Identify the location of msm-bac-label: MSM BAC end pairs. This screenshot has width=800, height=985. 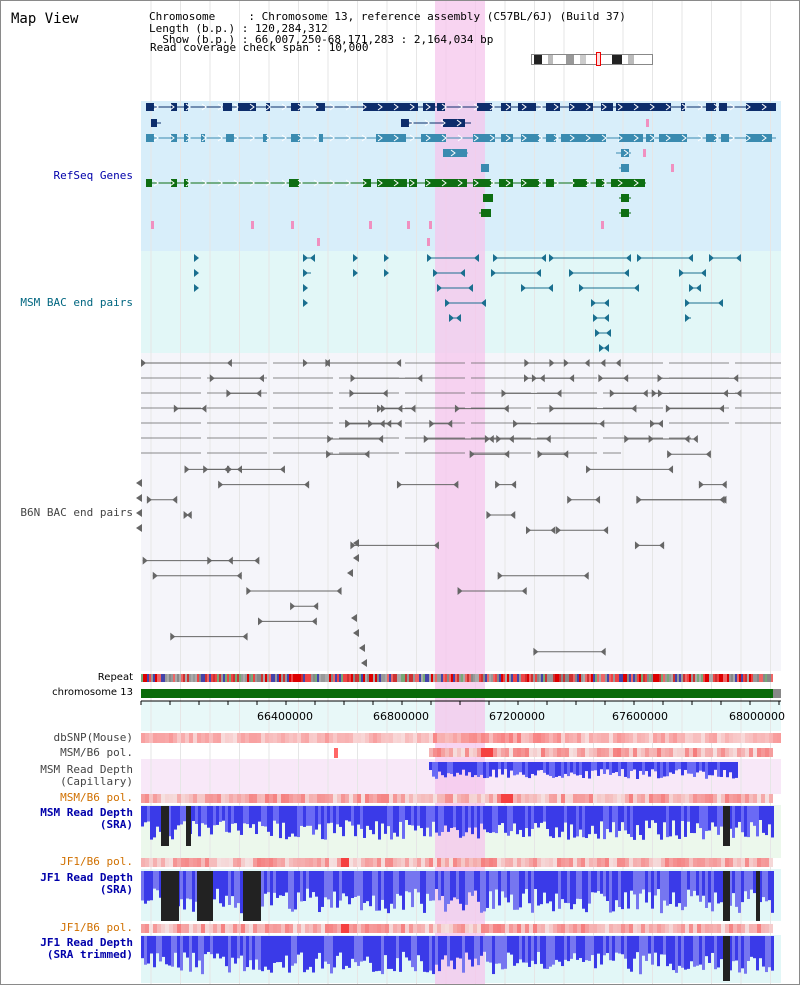
(76, 302).